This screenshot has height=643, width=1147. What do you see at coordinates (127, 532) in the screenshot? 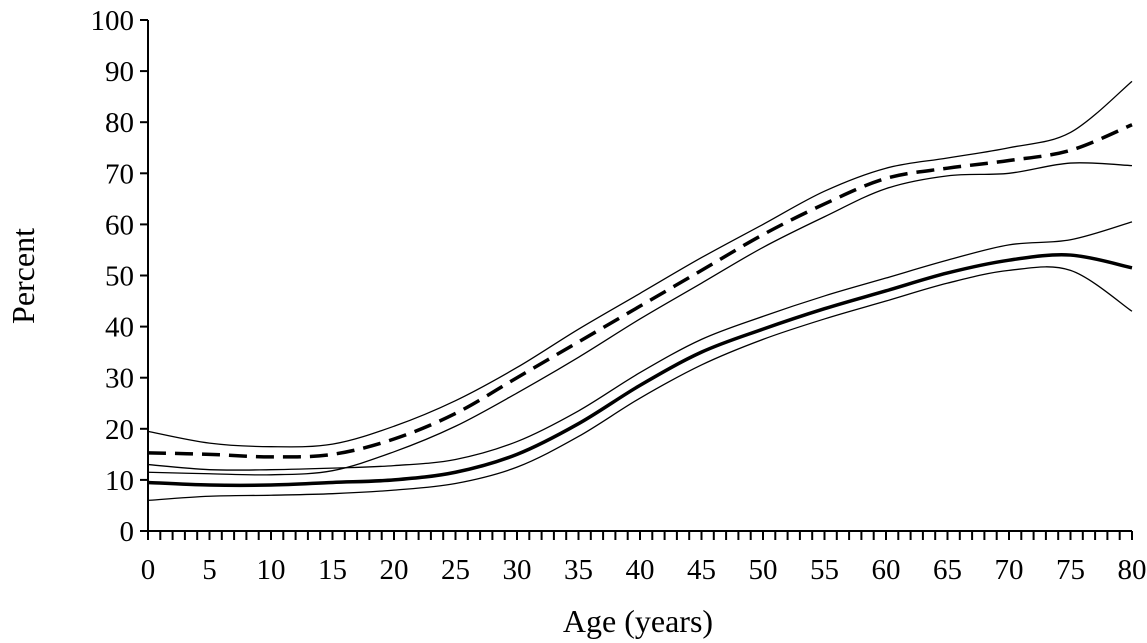
I see `y-tick-label: 0` at bounding box center [127, 532].